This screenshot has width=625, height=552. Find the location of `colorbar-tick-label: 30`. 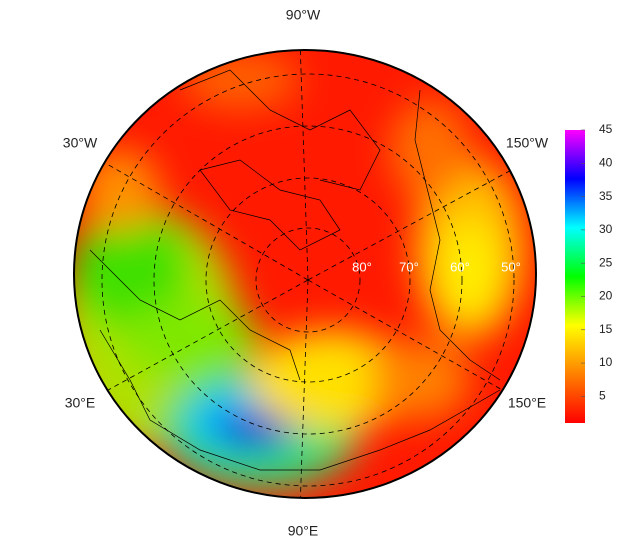

colorbar-tick-label: 30 is located at coordinates (606, 229).